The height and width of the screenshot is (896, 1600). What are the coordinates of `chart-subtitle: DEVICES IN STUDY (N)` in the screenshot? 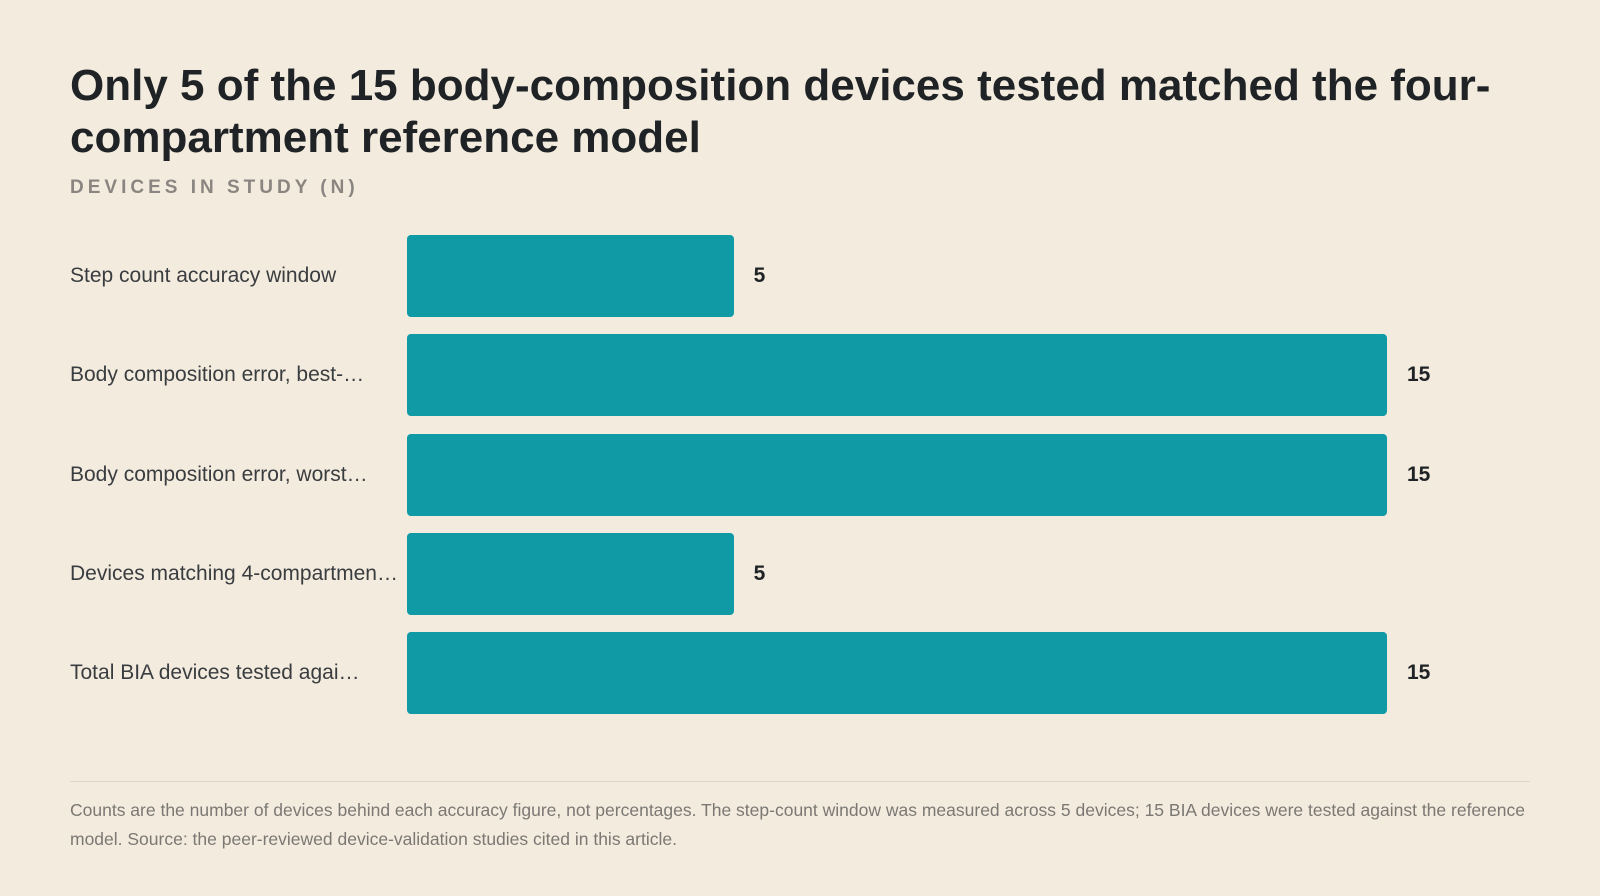 It's located at (214, 187).